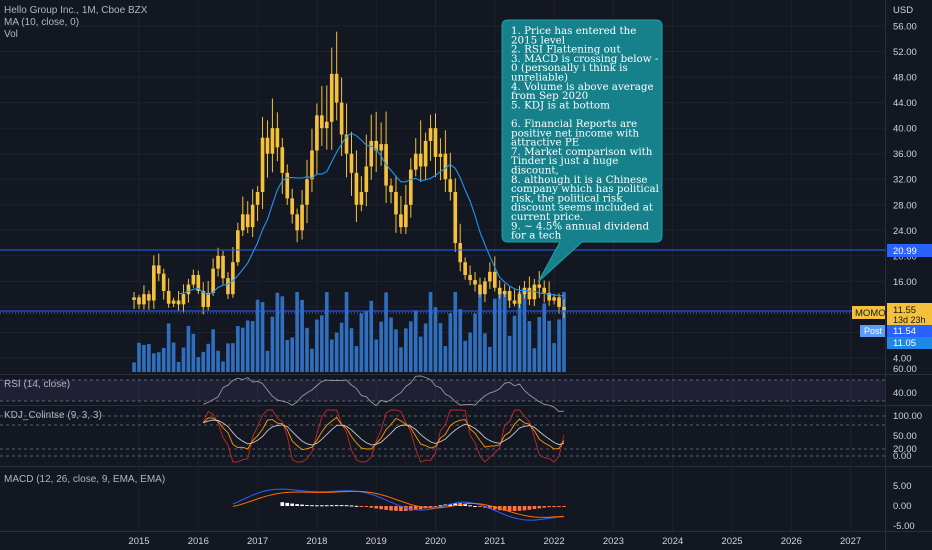 The width and height of the screenshot is (932, 550). What do you see at coordinates (582, 208) in the screenshot?
I see `annotation-line: discount seems included at` at bounding box center [582, 208].